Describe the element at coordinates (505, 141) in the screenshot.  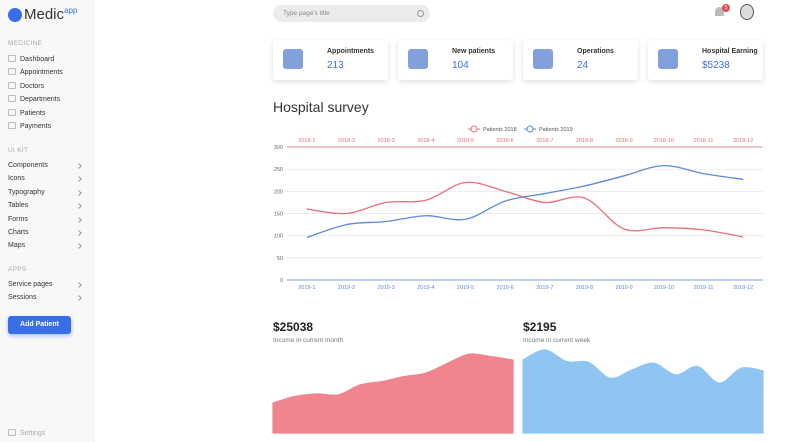
I see `x2-tick-label: 2018-6` at that location.